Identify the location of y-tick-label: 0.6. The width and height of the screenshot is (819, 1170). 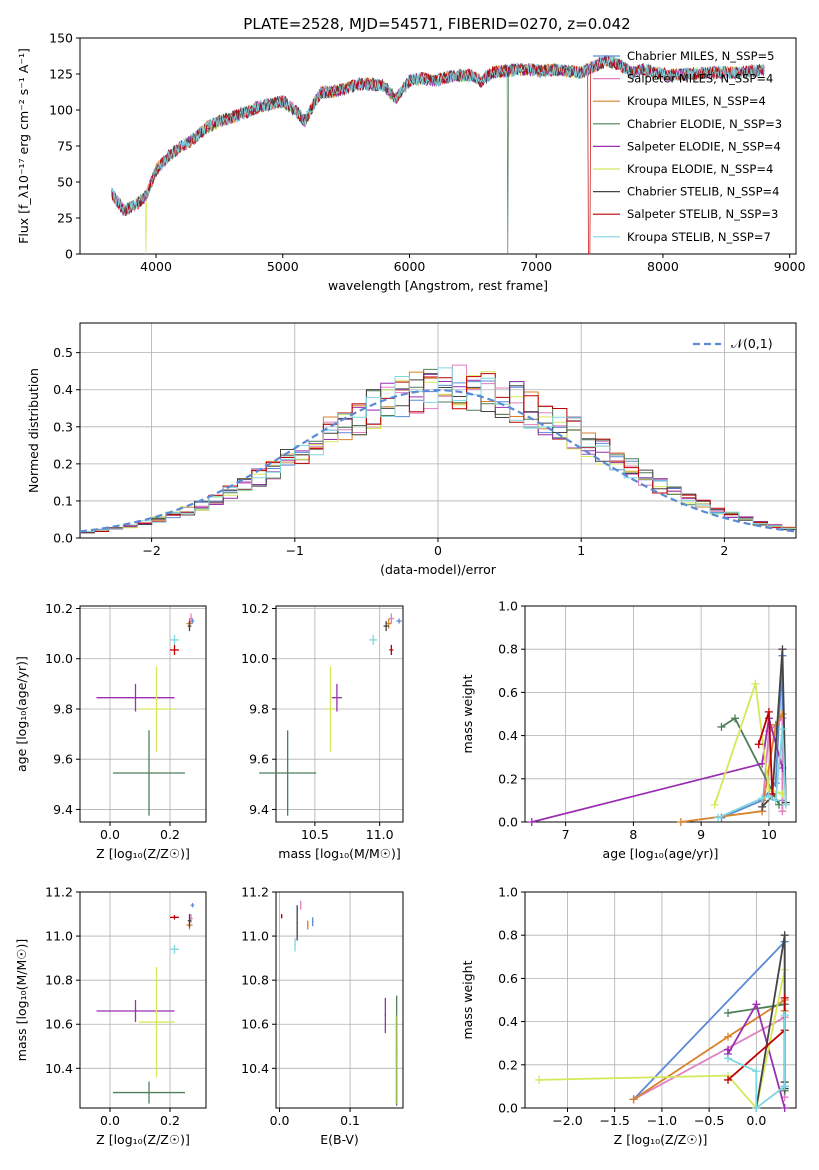
(508, 978).